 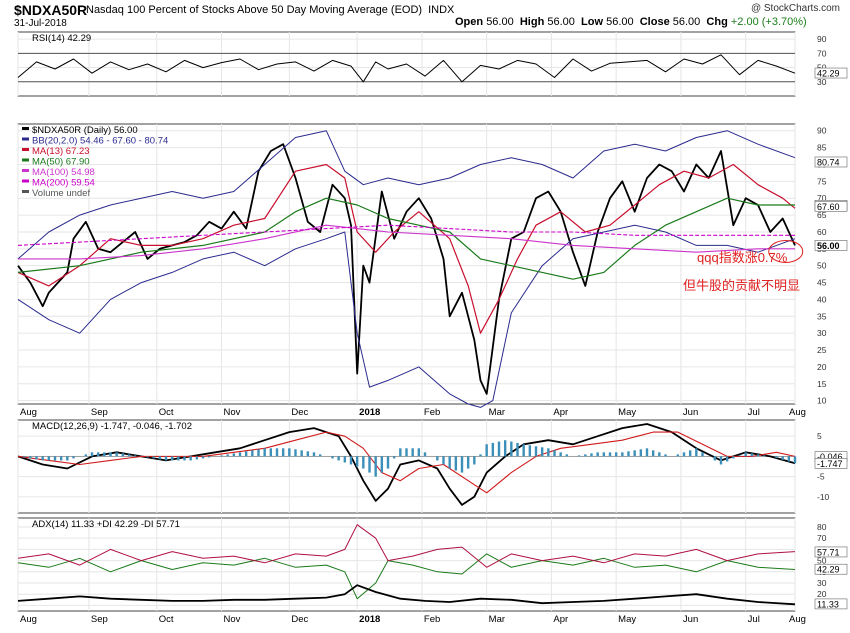 I want to click on annotation-line-2: 但牛股的贡献不明显, so click(x=741, y=285).